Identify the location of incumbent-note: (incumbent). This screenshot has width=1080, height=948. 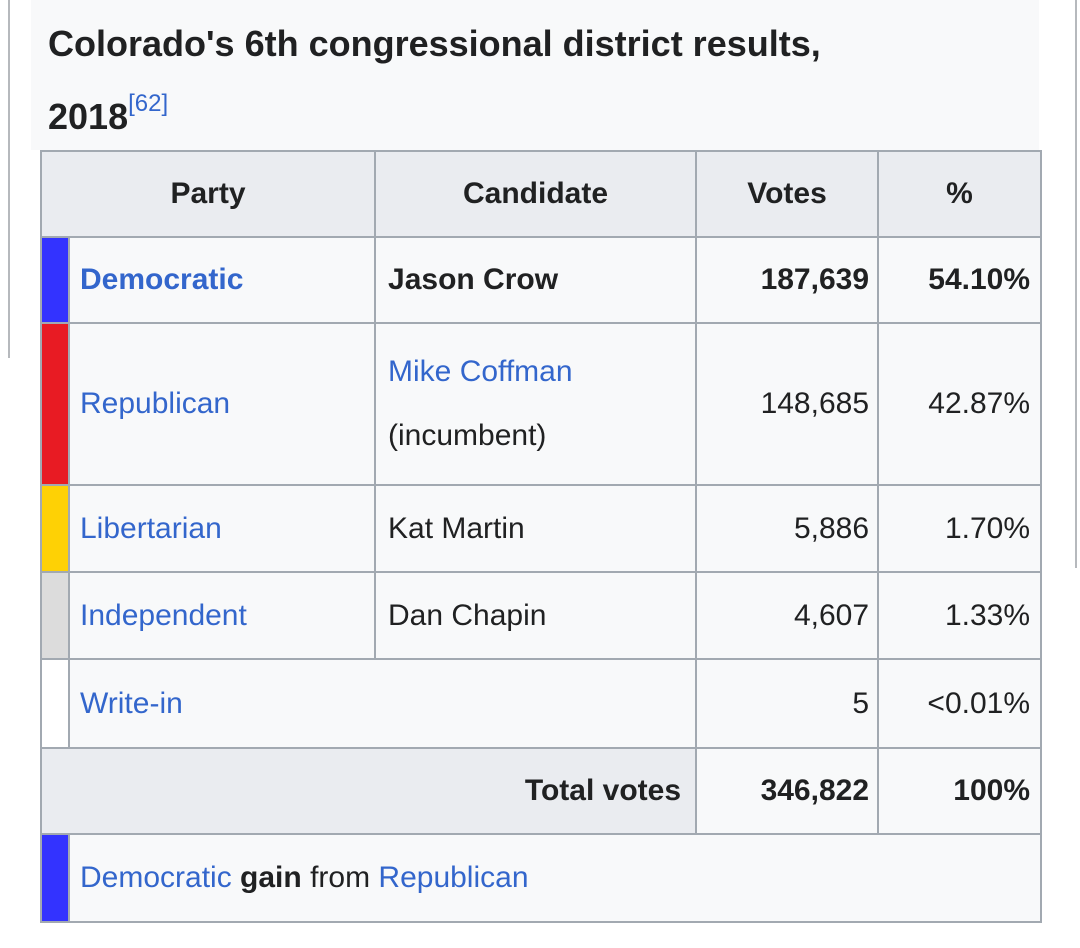
(467, 435).